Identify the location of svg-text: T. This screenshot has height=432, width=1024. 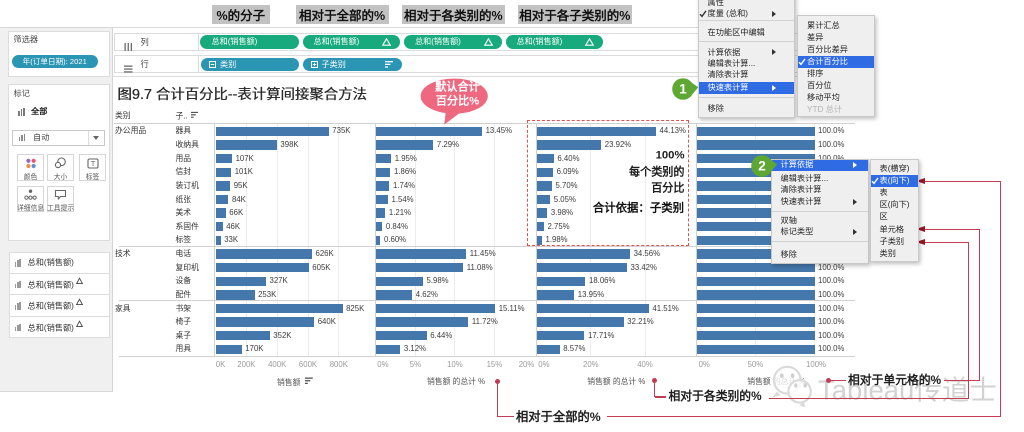
(92, 163).